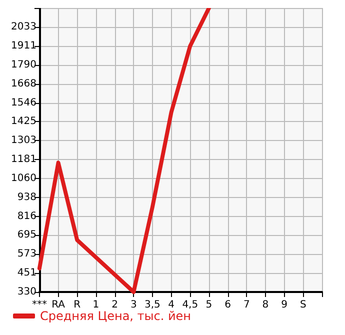 The image size is (345, 335). I want to click on y-tick-label: 330, so click(26, 292).